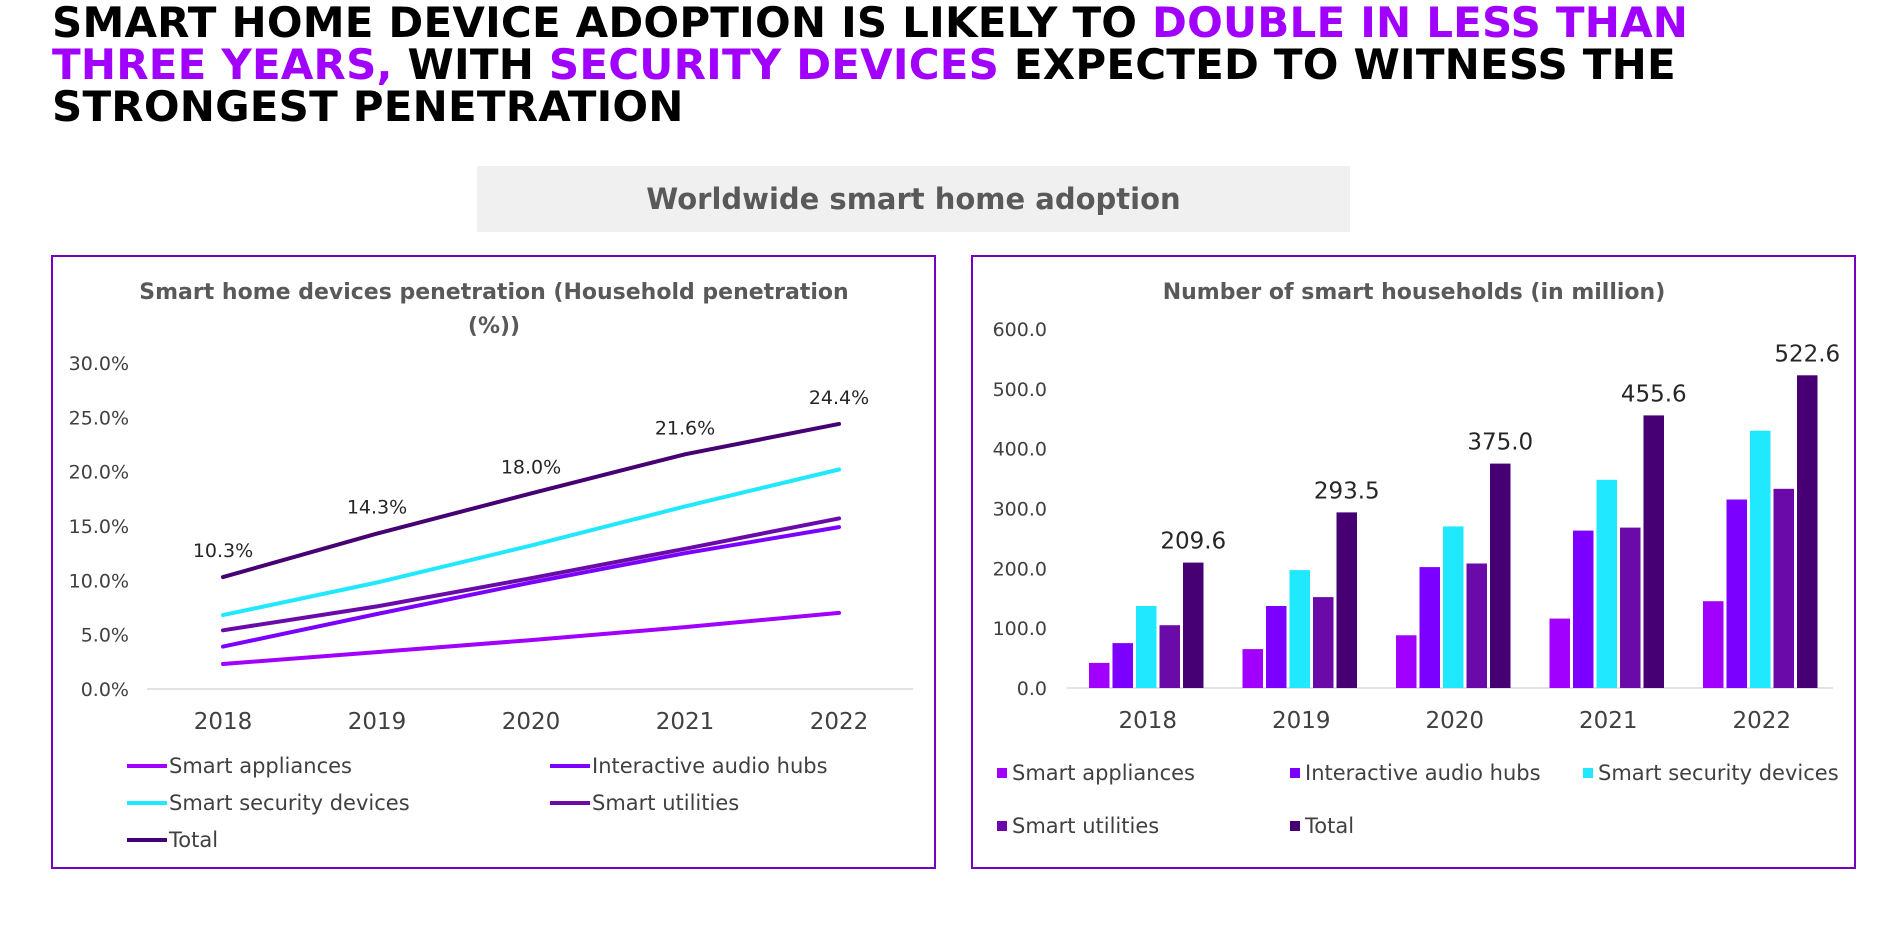 The image size is (1904, 941). Describe the element at coordinates (1760, 559) in the screenshot. I see `bar-smart-security-devices-2022` at that location.